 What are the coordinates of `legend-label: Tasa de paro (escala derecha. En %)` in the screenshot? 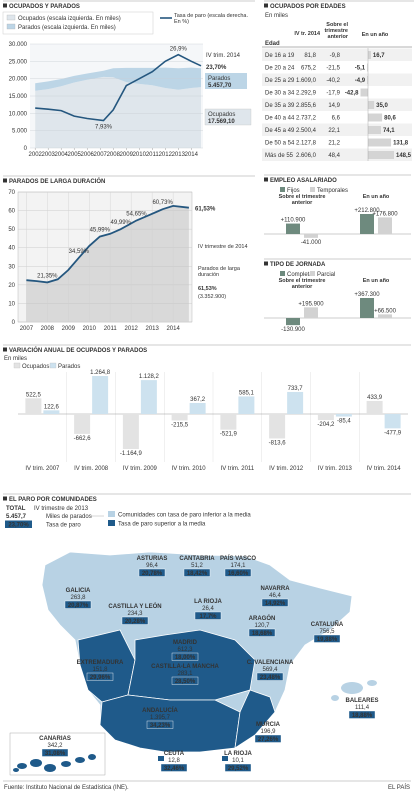 It's located at (211, 19).